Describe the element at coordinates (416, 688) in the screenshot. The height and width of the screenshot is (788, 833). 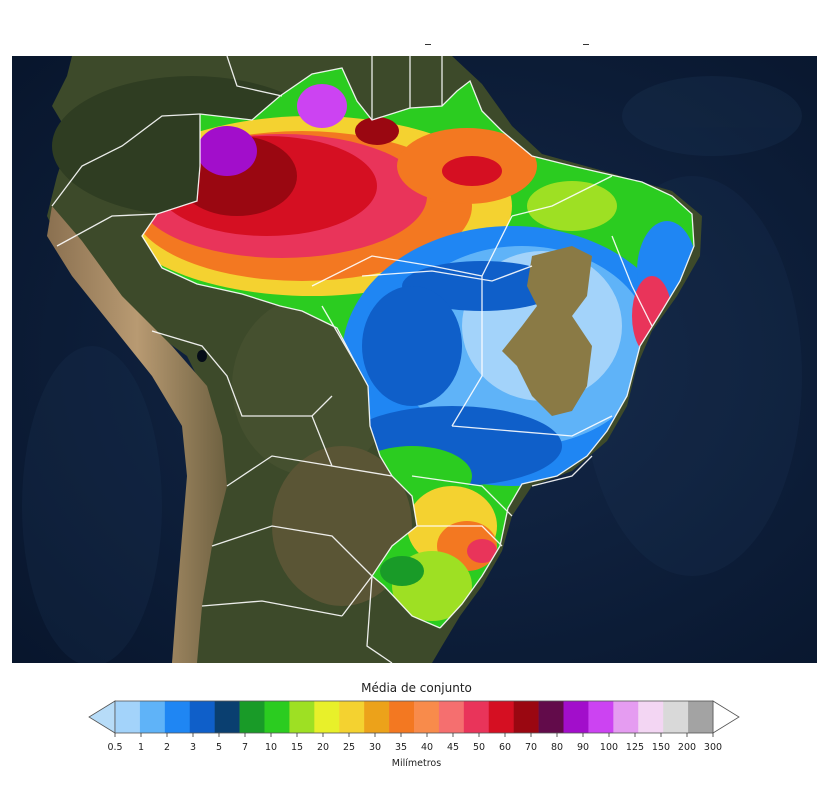
I see `colorbar-title: Média de conjunto` at that location.